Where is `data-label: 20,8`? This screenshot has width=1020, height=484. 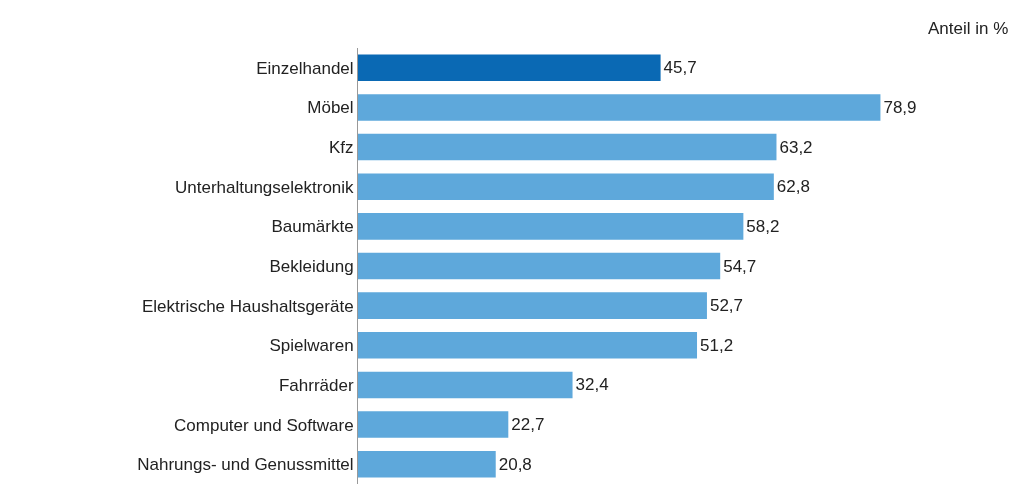 data-label: 20,8 is located at coordinates (515, 464).